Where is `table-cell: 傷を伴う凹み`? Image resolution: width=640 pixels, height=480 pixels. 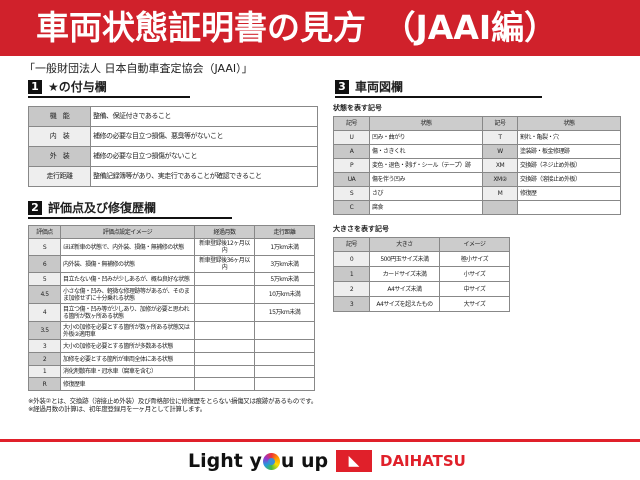
table-cell: 傷を伴う凹み is located at coordinates (426, 179).